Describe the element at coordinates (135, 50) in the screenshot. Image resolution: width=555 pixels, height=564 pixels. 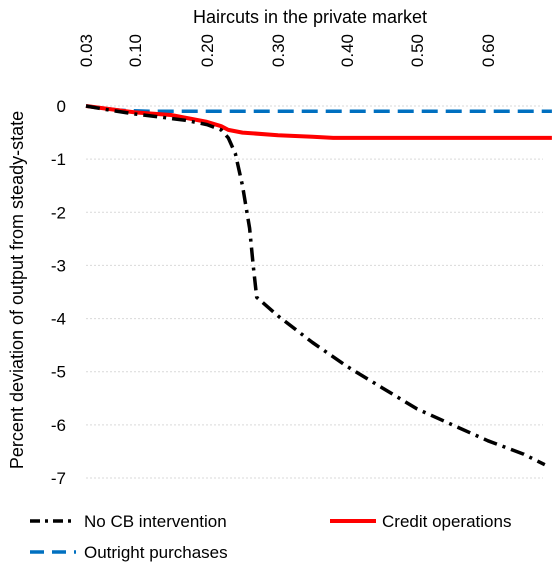
I see `x-tick-label: 0.10` at that location.